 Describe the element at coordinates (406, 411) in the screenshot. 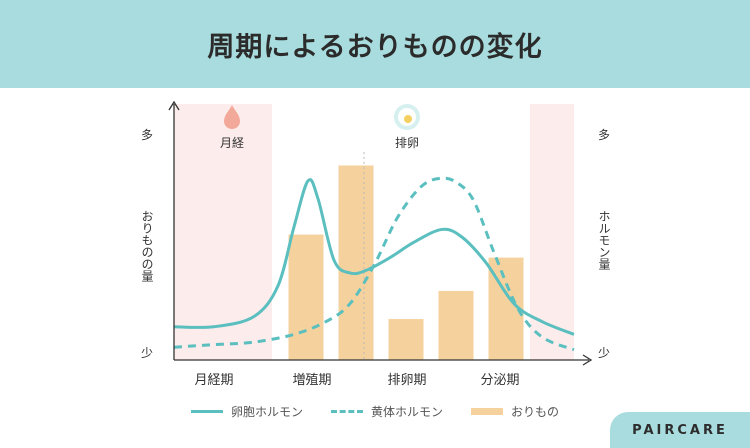

I see `legend-label-progesterone: 黄体ホルモン` at that location.